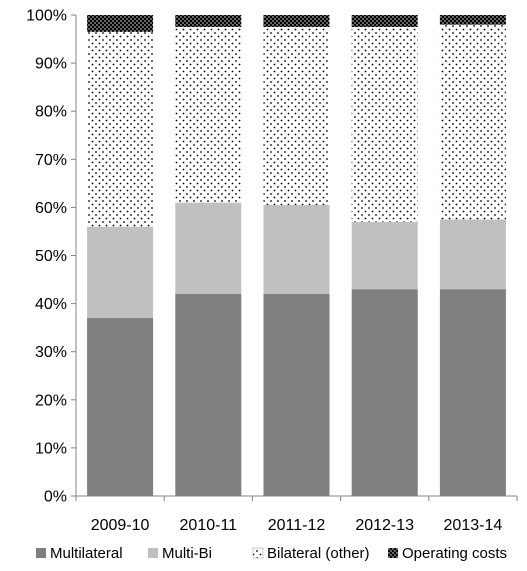 This screenshot has height=571, width=527. What do you see at coordinates (51, 448) in the screenshot?
I see `y-tick-label: 10%` at bounding box center [51, 448].